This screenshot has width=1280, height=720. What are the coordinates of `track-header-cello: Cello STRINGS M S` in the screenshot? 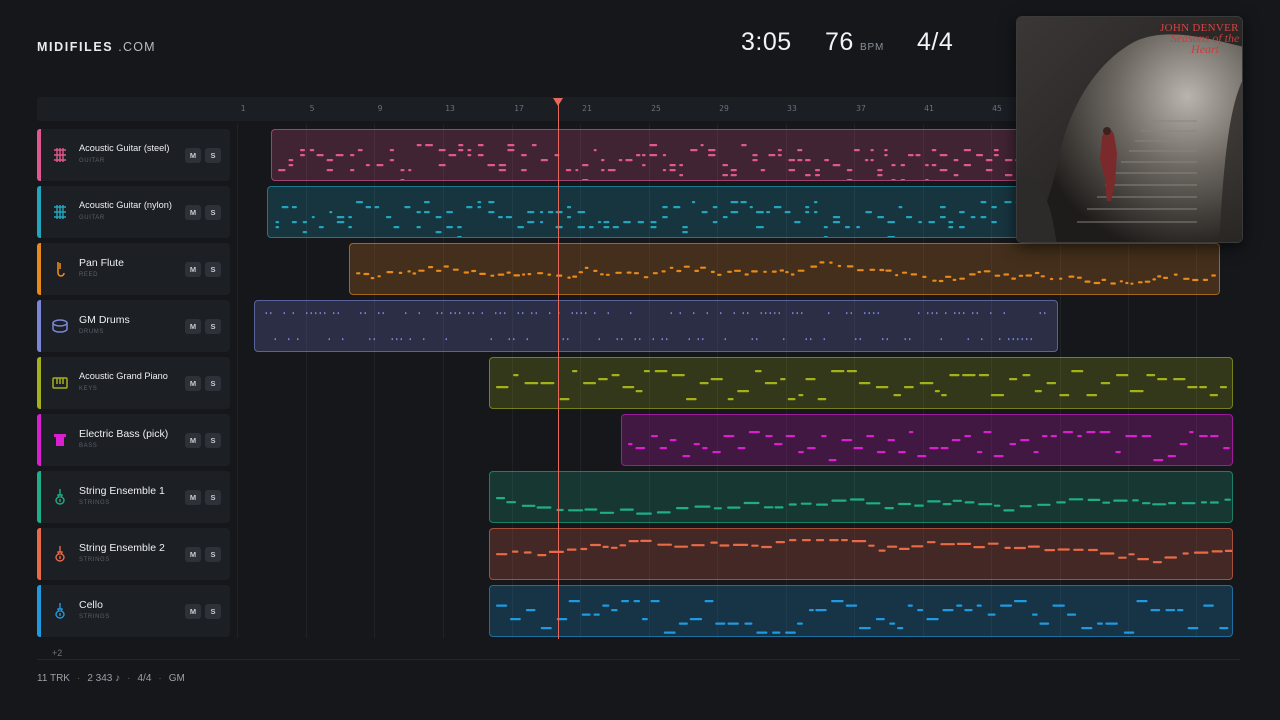 It's located at (133, 611).